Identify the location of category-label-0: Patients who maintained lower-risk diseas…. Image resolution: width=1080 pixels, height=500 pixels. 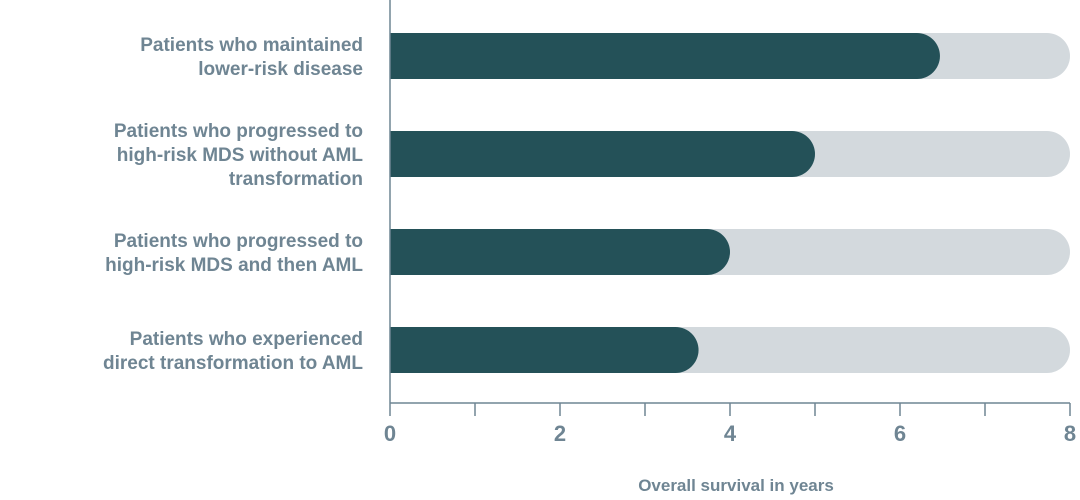
(251, 57).